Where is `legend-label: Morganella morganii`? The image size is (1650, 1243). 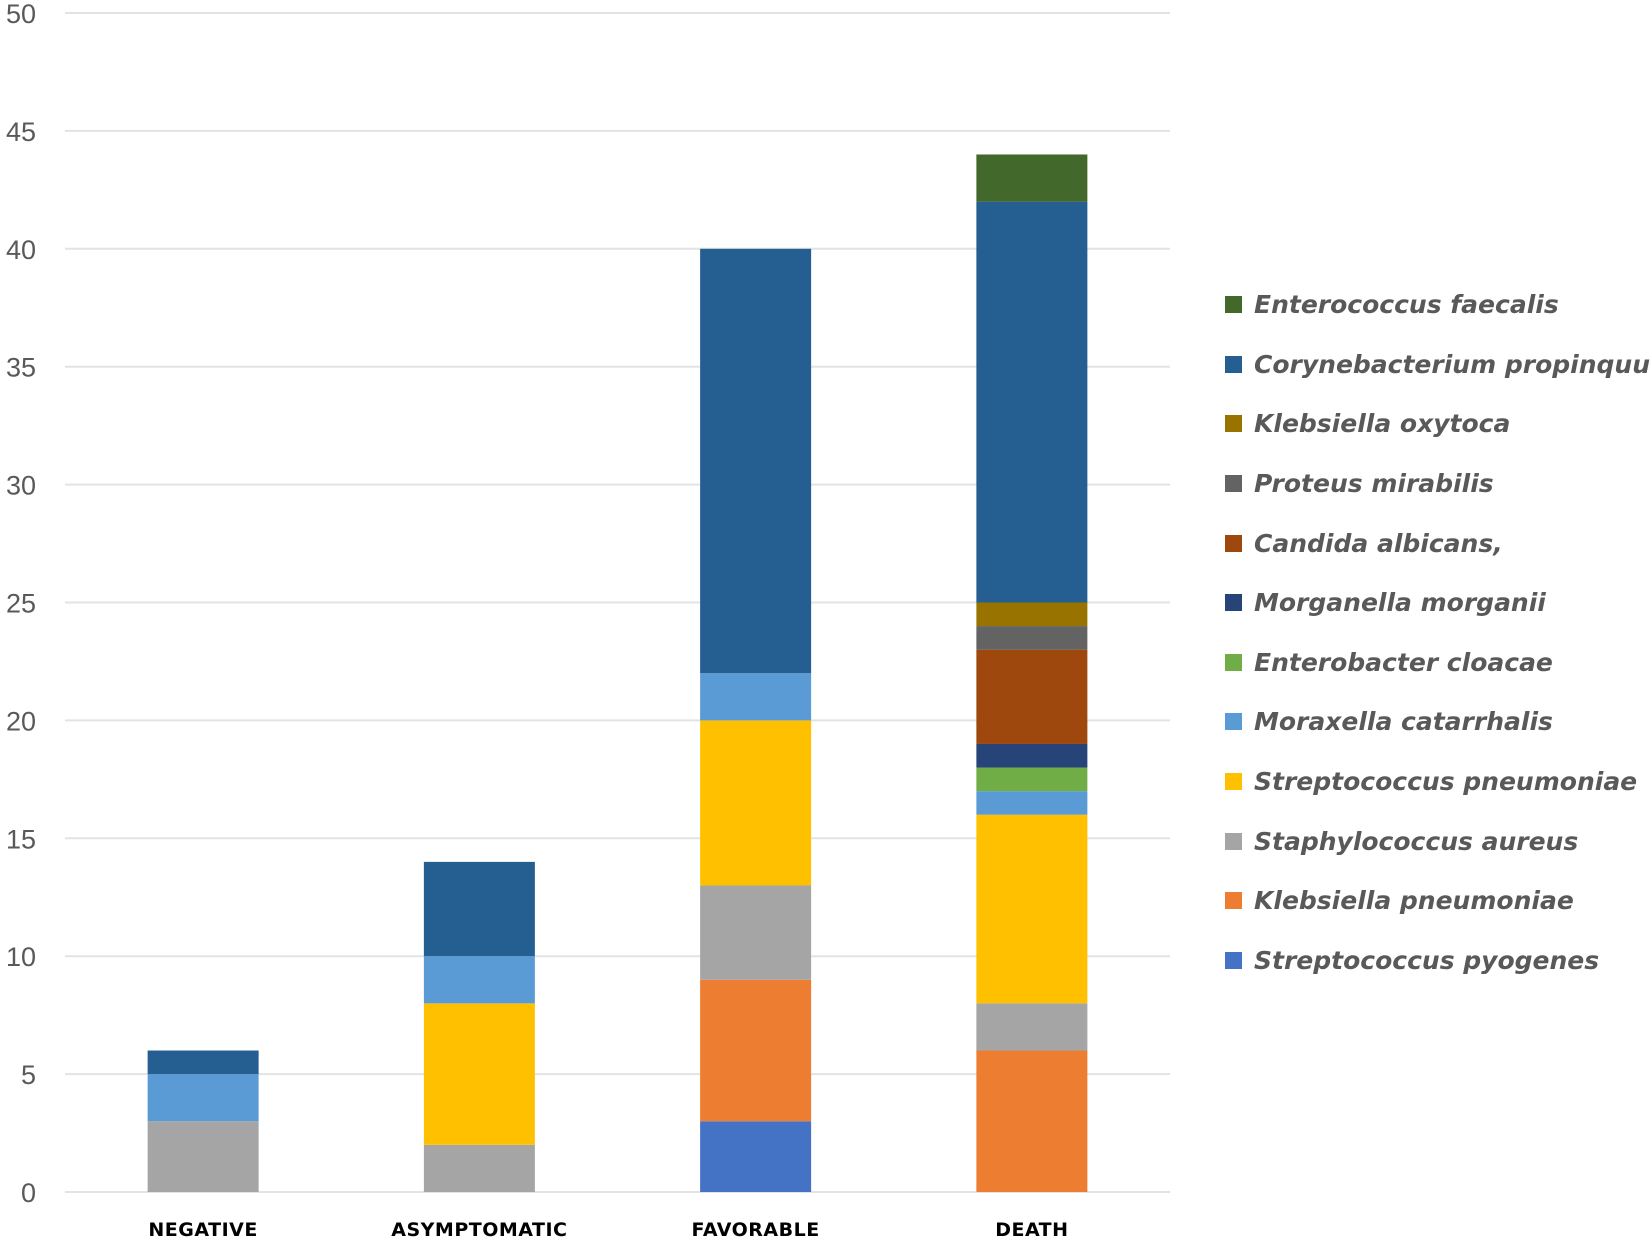
legend-label: Morganella morganii is located at coordinates (1400, 603).